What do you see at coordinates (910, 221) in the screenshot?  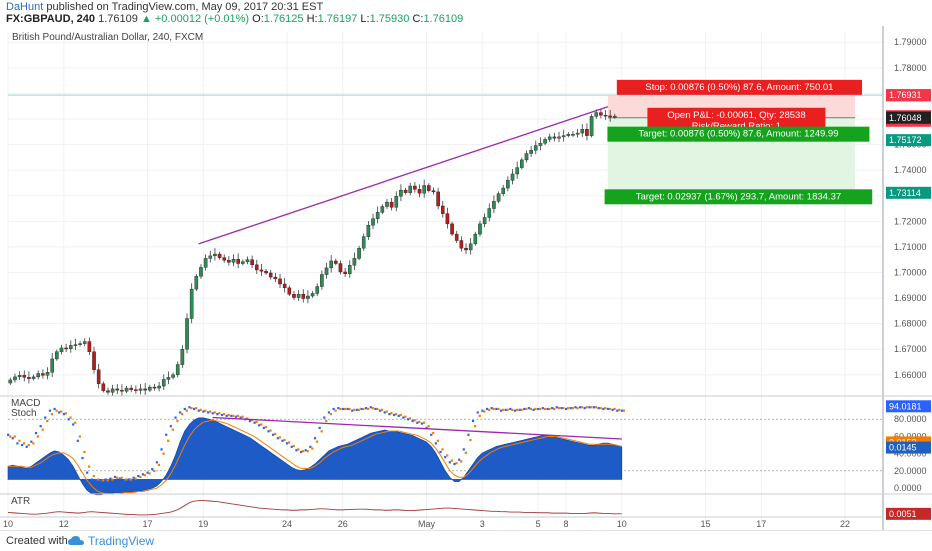 I see `price-tick-label: 1.72000` at bounding box center [910, 221].